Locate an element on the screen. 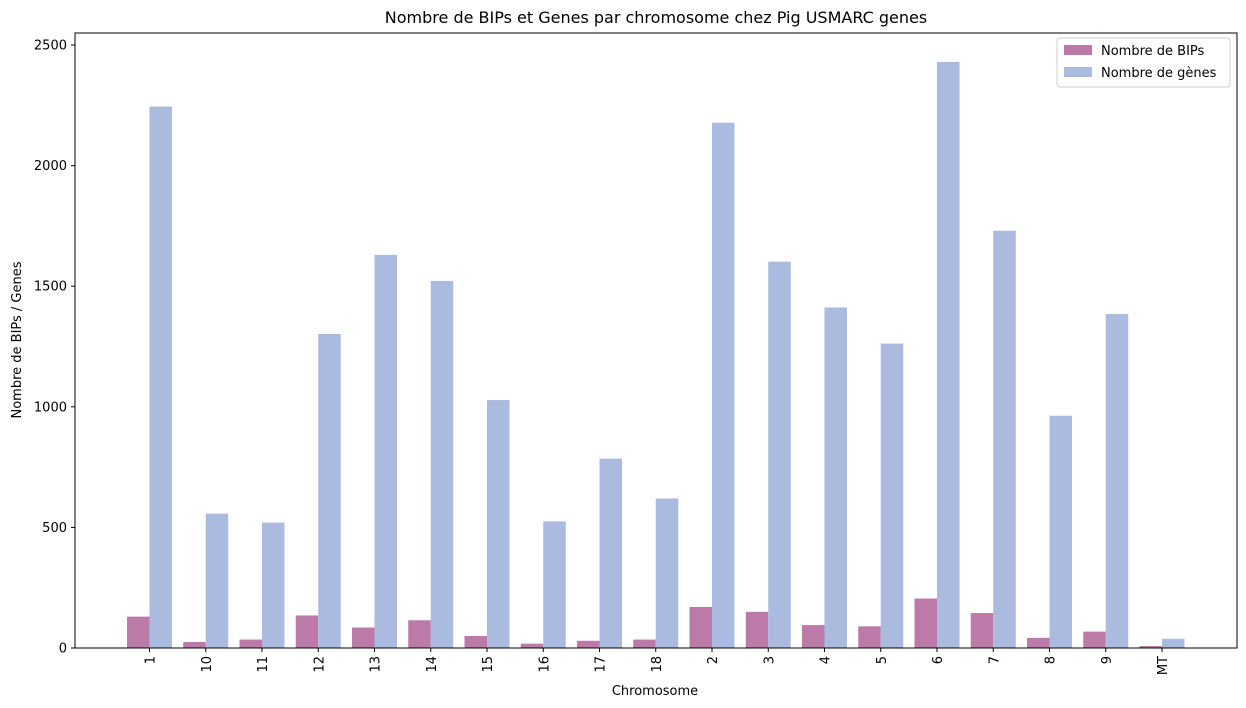 This screenshot has width=1246, height=708. x-tick-label: 13 is located at coordinates (376, 664).